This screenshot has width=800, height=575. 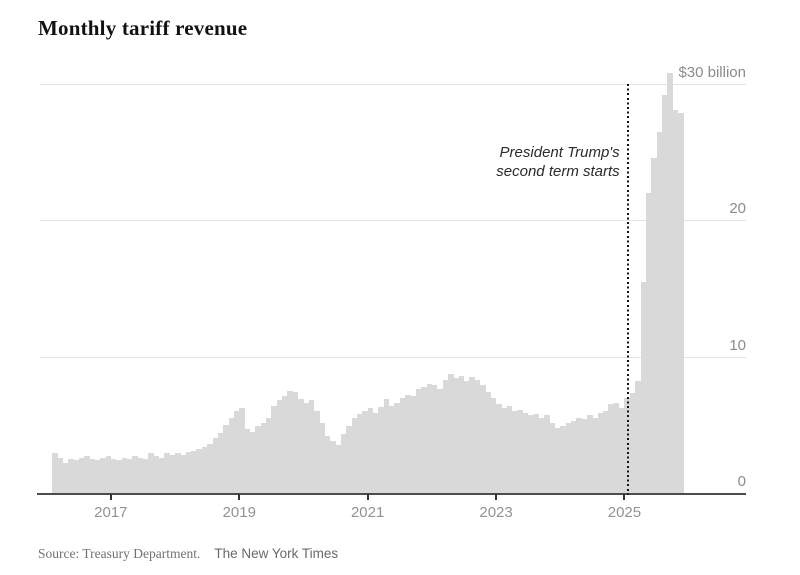 I want to click on chart-title: Monthly tariff revenue, so click(x=143, y=28).